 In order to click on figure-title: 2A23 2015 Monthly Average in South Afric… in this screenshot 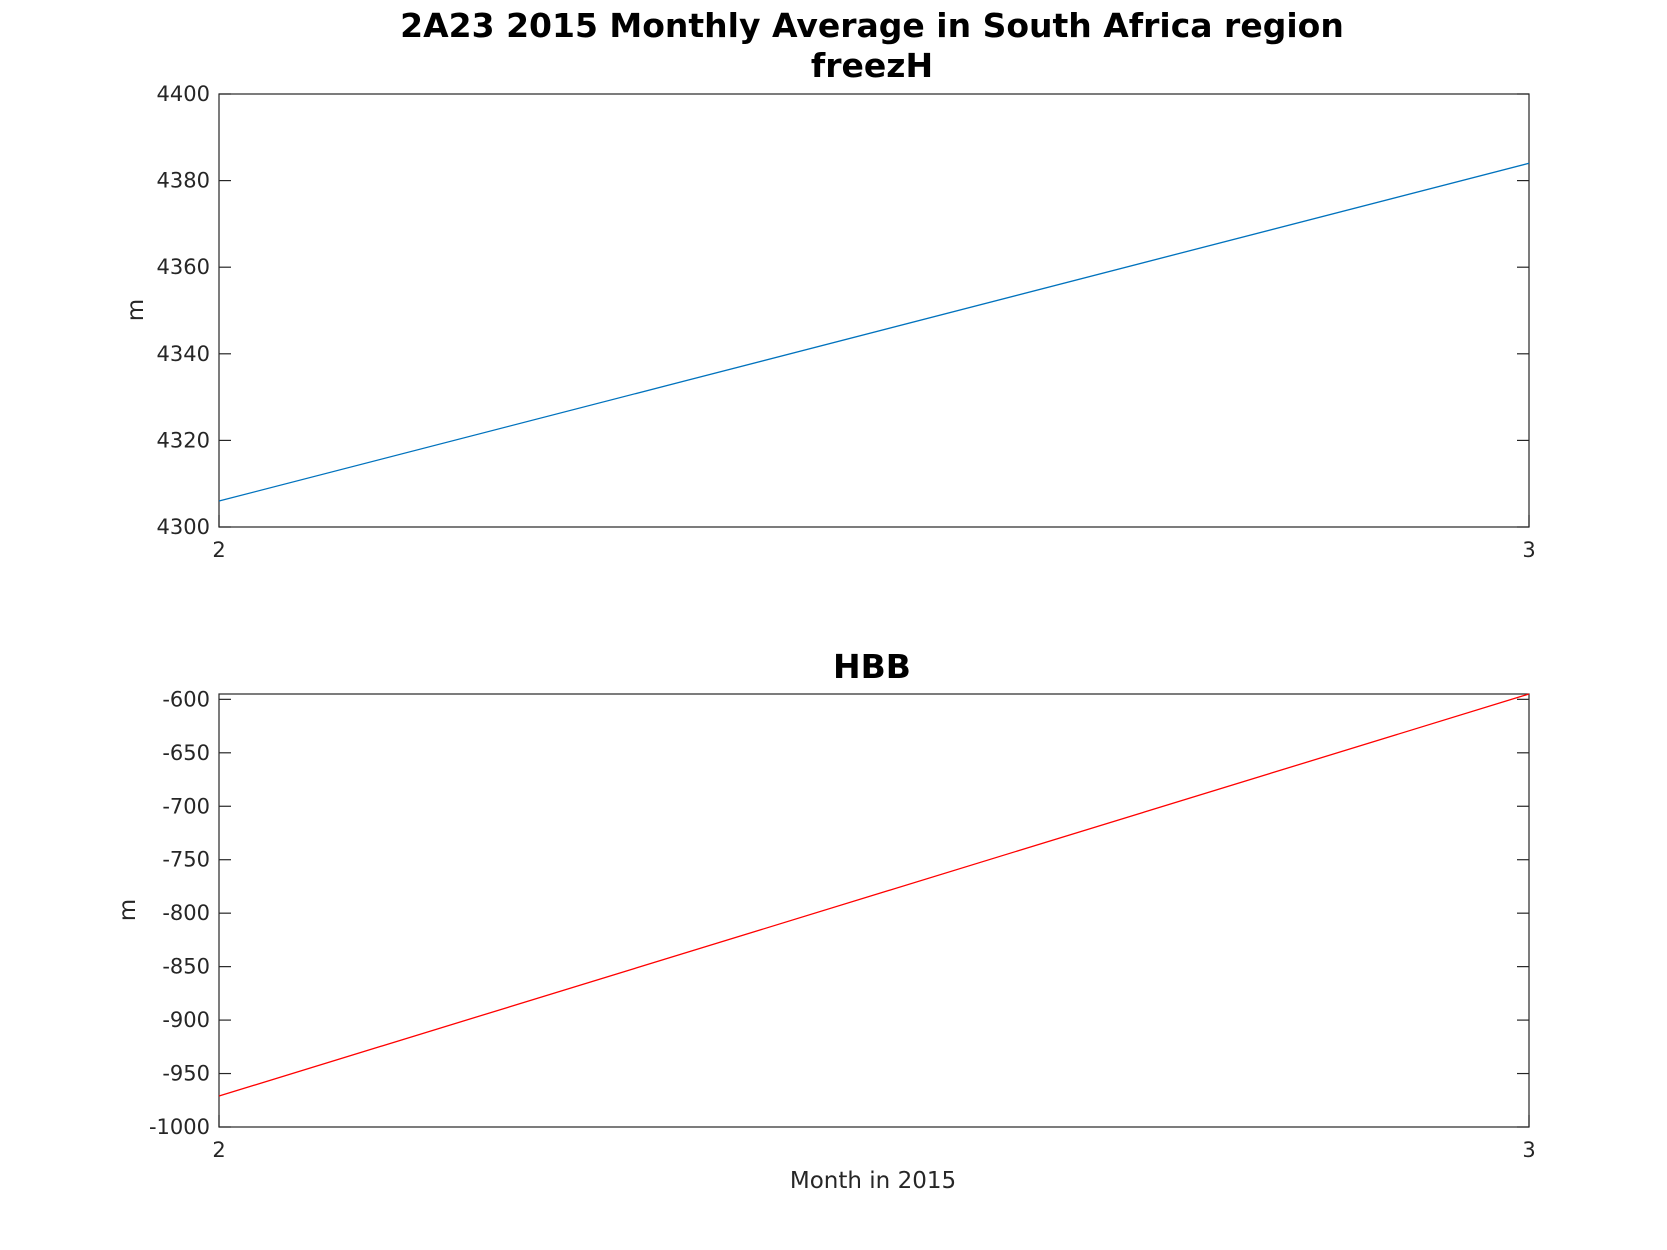, I will do `click(872, 25)`.